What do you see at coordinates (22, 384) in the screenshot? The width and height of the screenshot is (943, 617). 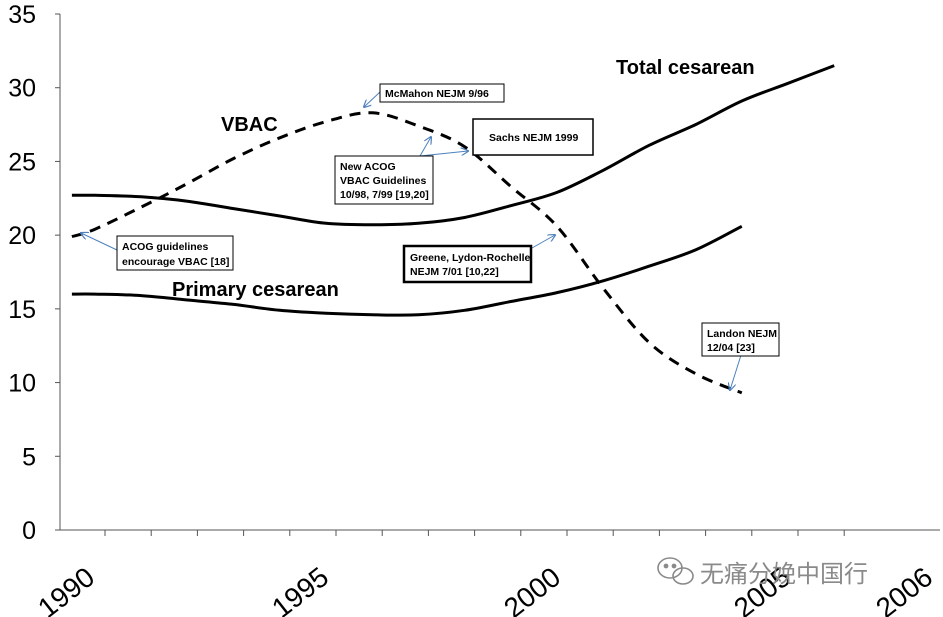 I see `y-tick-label: 10` at bounding box center [22, 384].